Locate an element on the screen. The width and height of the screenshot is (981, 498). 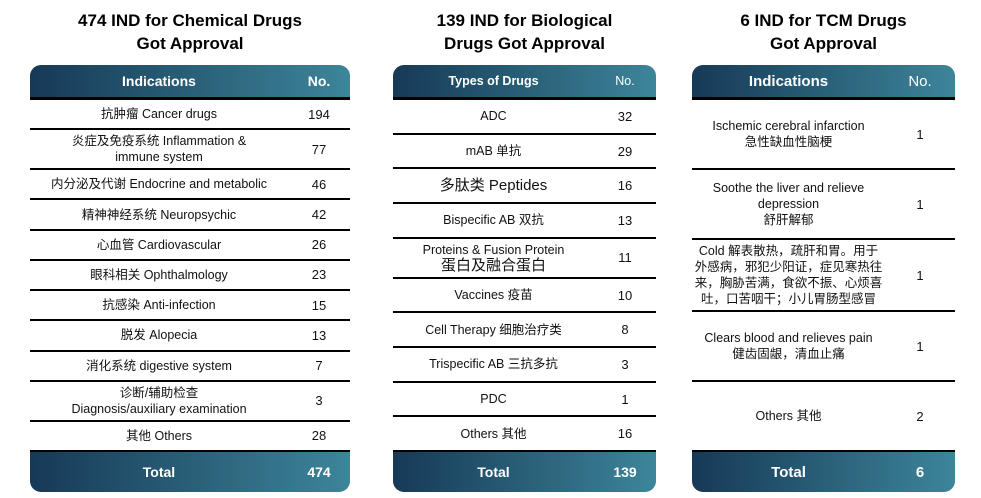
table-row: 炎症及免疫系统 Inflammation & immune system 77 is located at coordinates (190, 150).